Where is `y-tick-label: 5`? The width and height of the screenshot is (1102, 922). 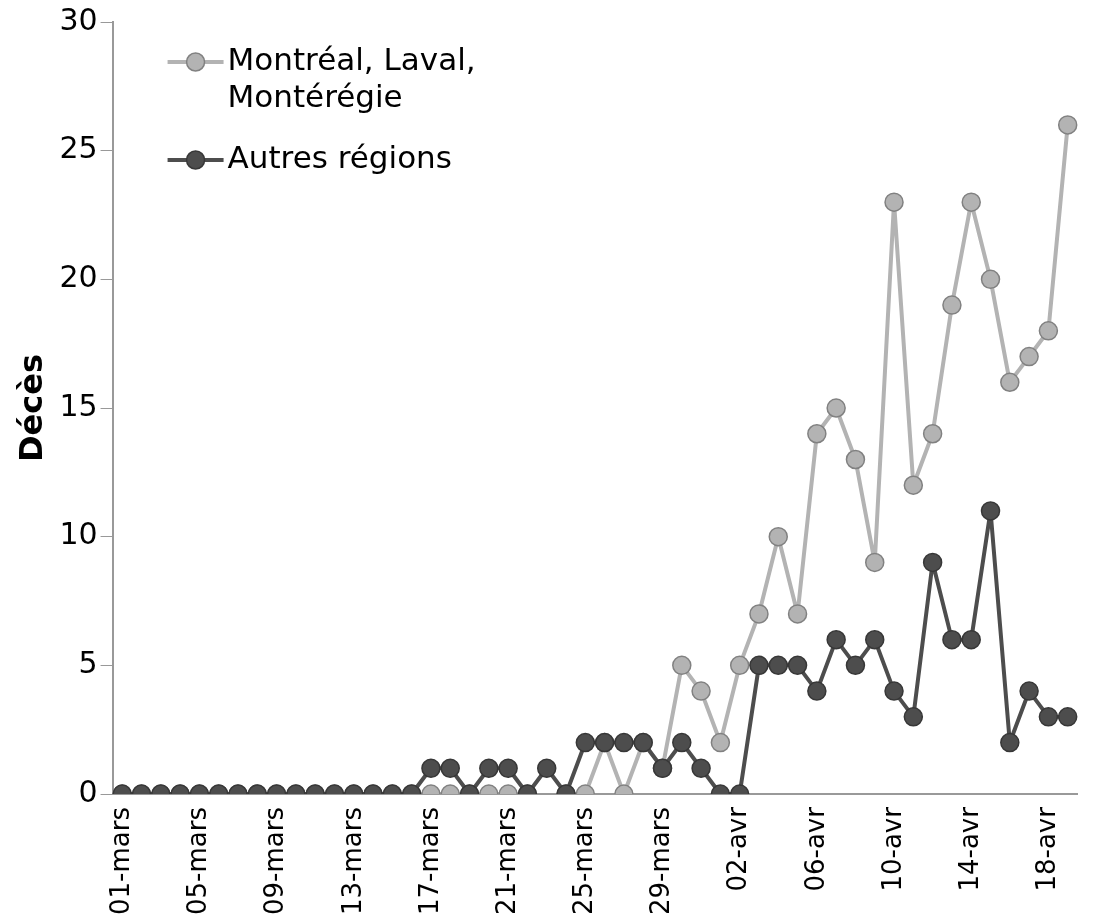 y-tick-label: 5 is located at coordinates (88, 663).